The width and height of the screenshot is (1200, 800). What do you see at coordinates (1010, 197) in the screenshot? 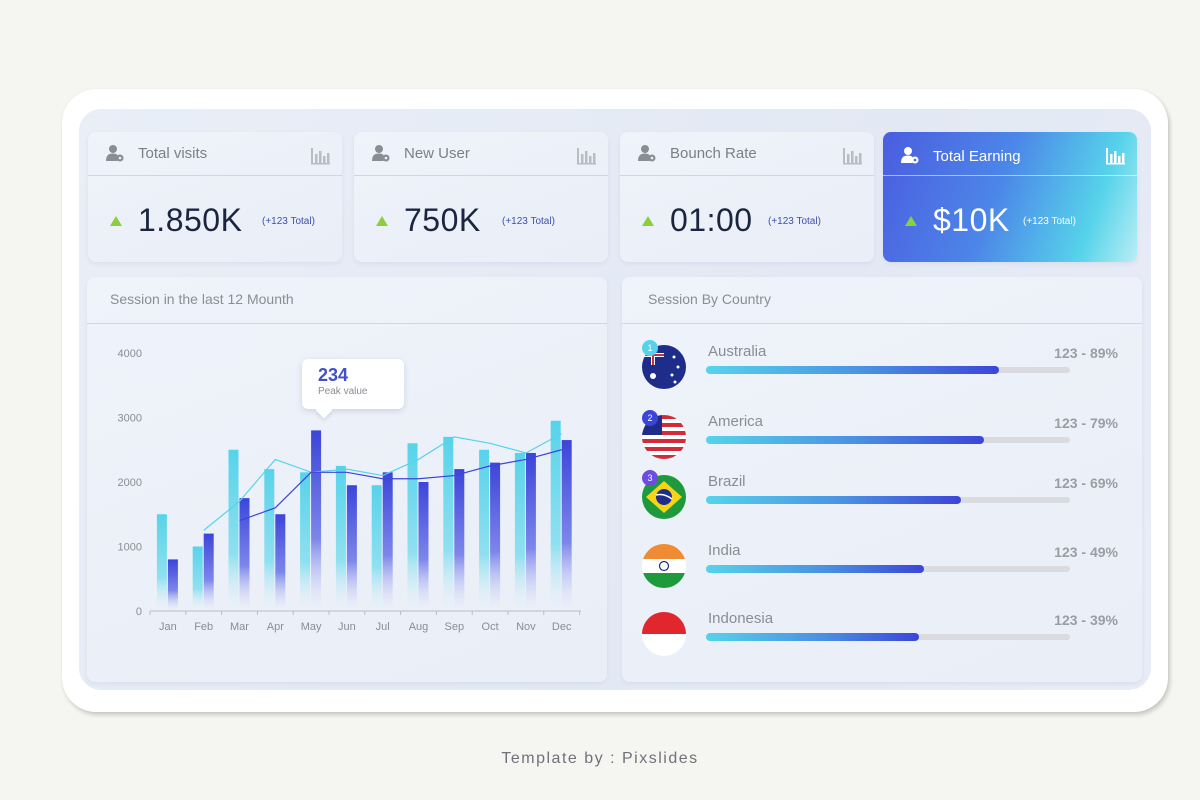
I see `stat-card-total-earning: Total Earning $10K (+123 Total)` at bounding box center [1010, 197].